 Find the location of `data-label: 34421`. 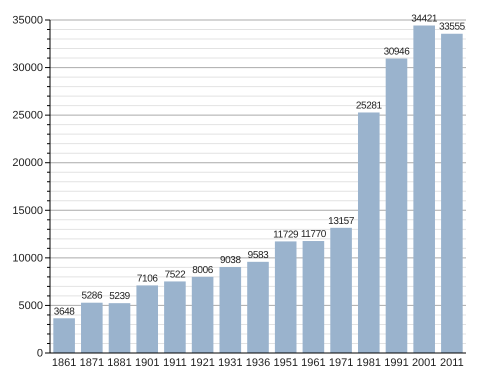

data-label: 34421 is located at coordinates (424, 19).